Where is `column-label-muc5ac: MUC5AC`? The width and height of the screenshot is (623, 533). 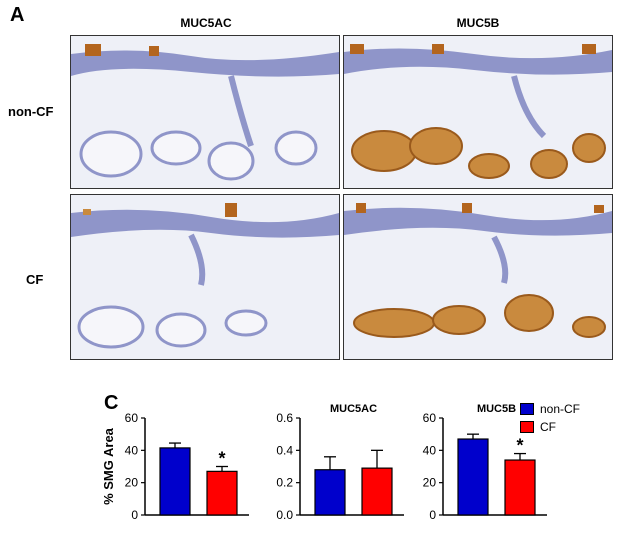 column-label-muc5ac: MUC5AC is located at coordinates (206, 23).